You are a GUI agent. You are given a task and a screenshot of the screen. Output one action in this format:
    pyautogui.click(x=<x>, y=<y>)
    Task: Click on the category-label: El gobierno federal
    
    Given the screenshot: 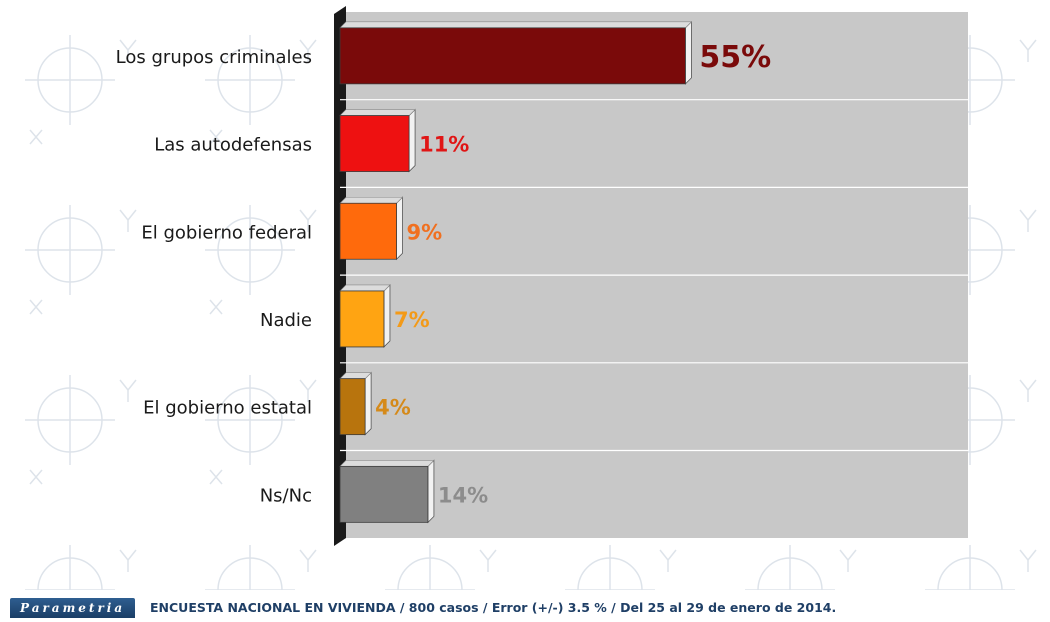 What is the action you would take?
    pyautogui.click(x=226, y=232)
    